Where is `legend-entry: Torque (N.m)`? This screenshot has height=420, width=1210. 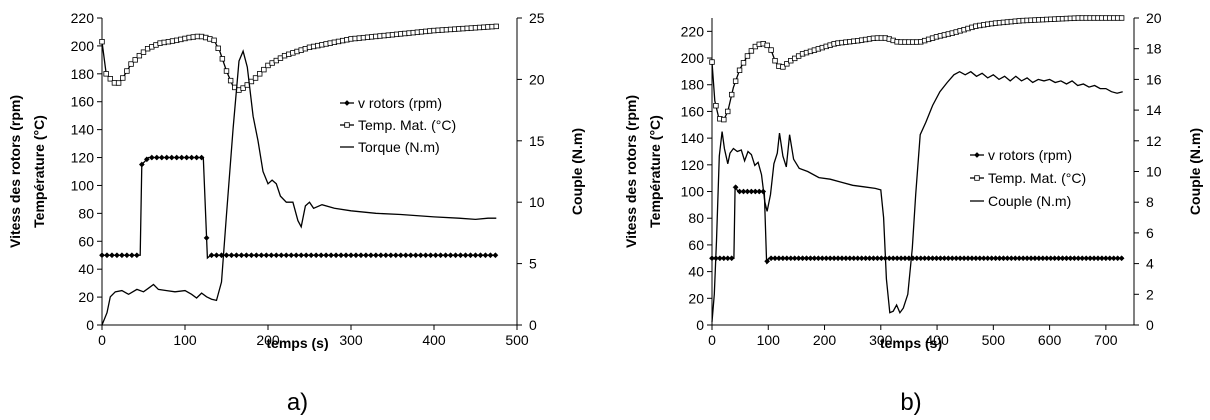 legend-entry: Torque (N.m) is located at coordinates (399, 147).